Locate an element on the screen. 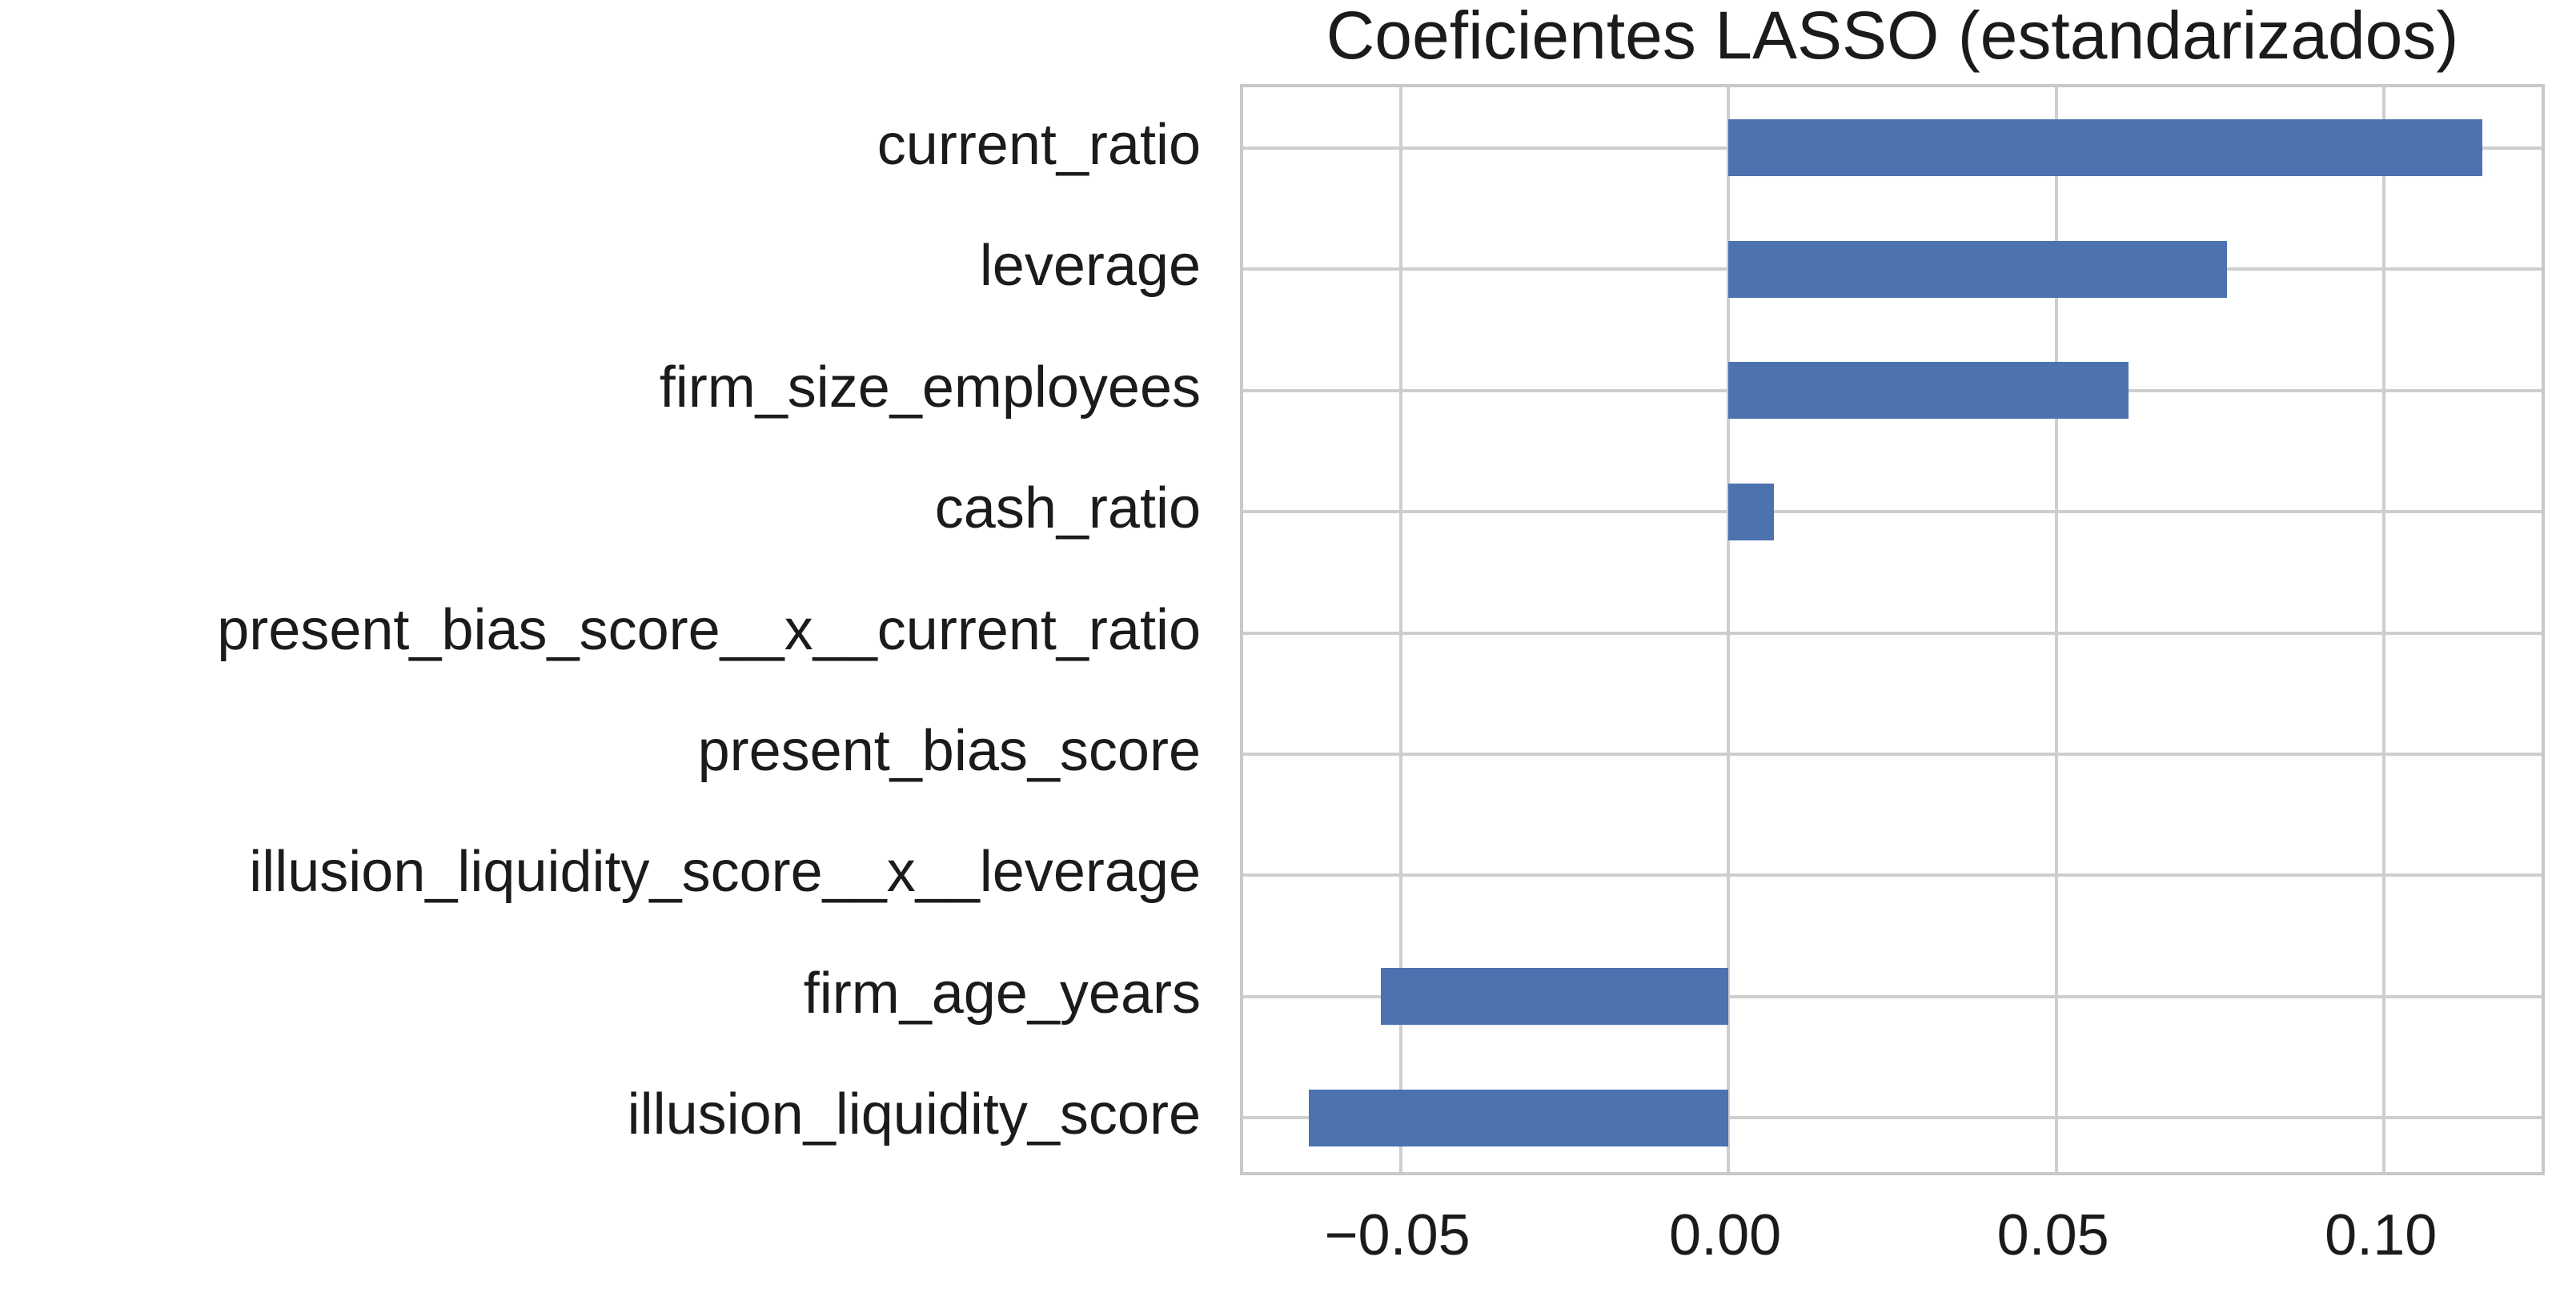 This screenshot has height=1301, width=2576. y-axis-label: present_bias_score__x__current_ratio is located at coordinates (709, 629).